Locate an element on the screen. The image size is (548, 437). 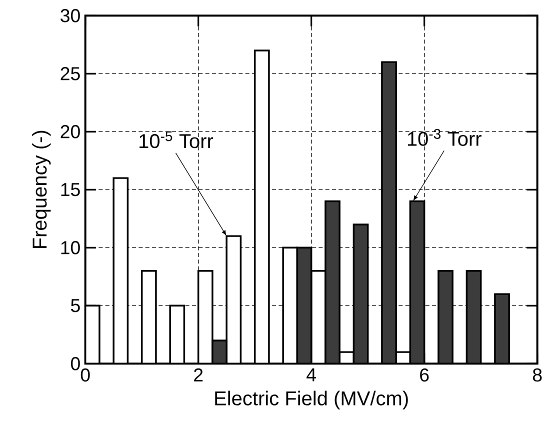
y-tick-label: 15 is located at coordinates (70, 189).